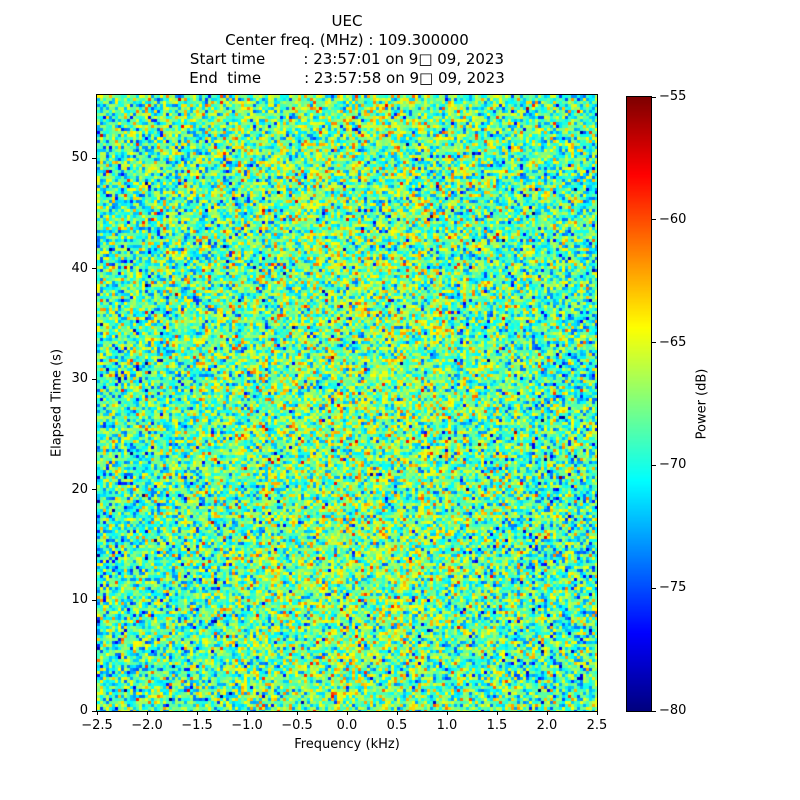 This screenshot has width=800, height=800. I want to click on x-tick-label: 2.5, so click(597, 725).